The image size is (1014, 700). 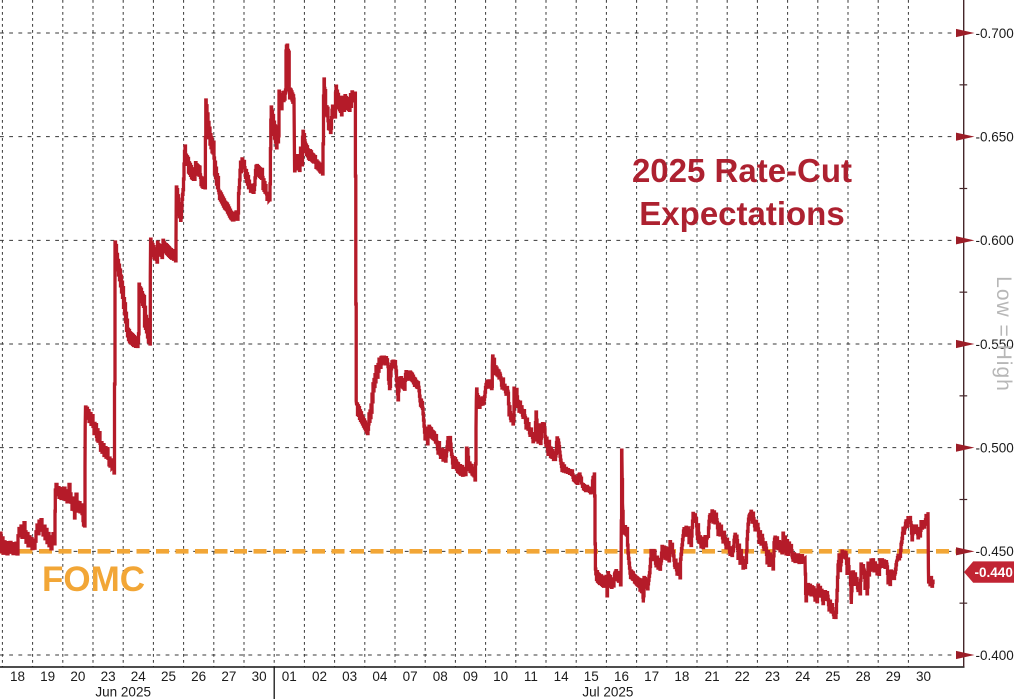 What do you see at coordinates (47, 676) in the screenshot?
I see `x-date-label: 19` at bounding box center [47, 676].